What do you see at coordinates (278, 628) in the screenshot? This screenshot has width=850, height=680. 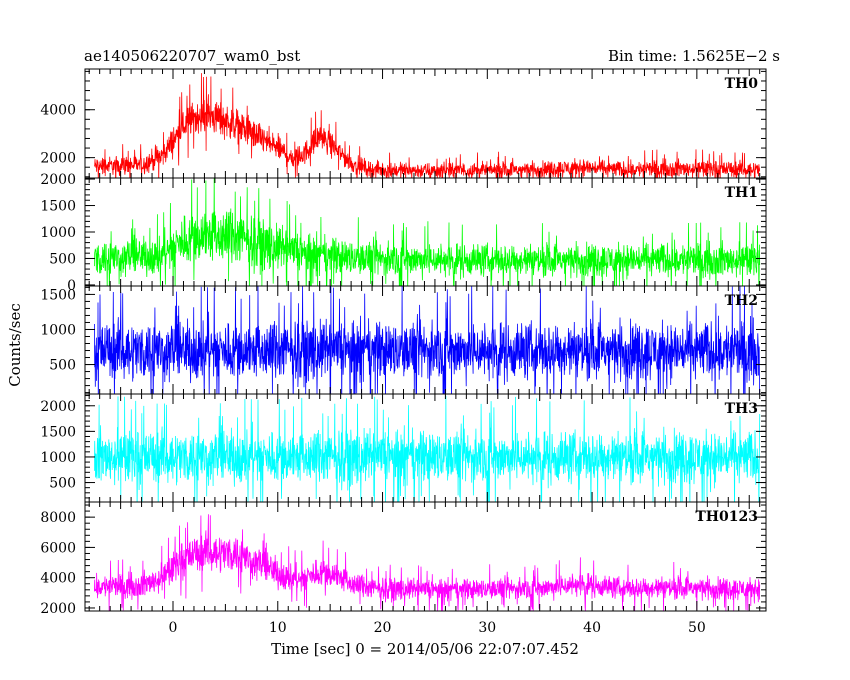 I see `x-tick-label: 10` at bounding box center [278, 628].